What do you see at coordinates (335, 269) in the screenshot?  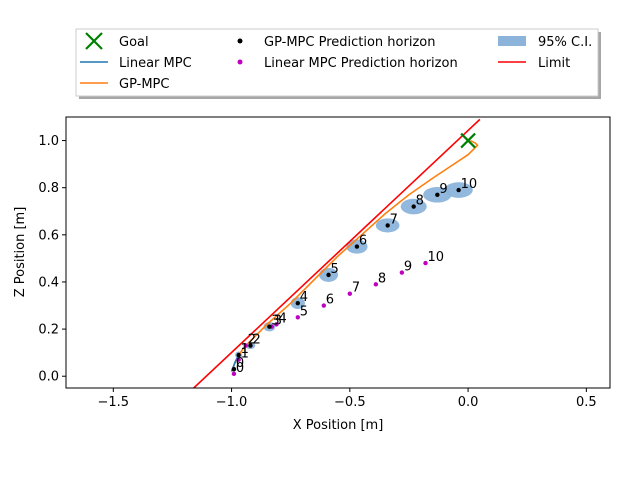 I see `gp-horizon-label: 5` at bounding box center [335, 269].